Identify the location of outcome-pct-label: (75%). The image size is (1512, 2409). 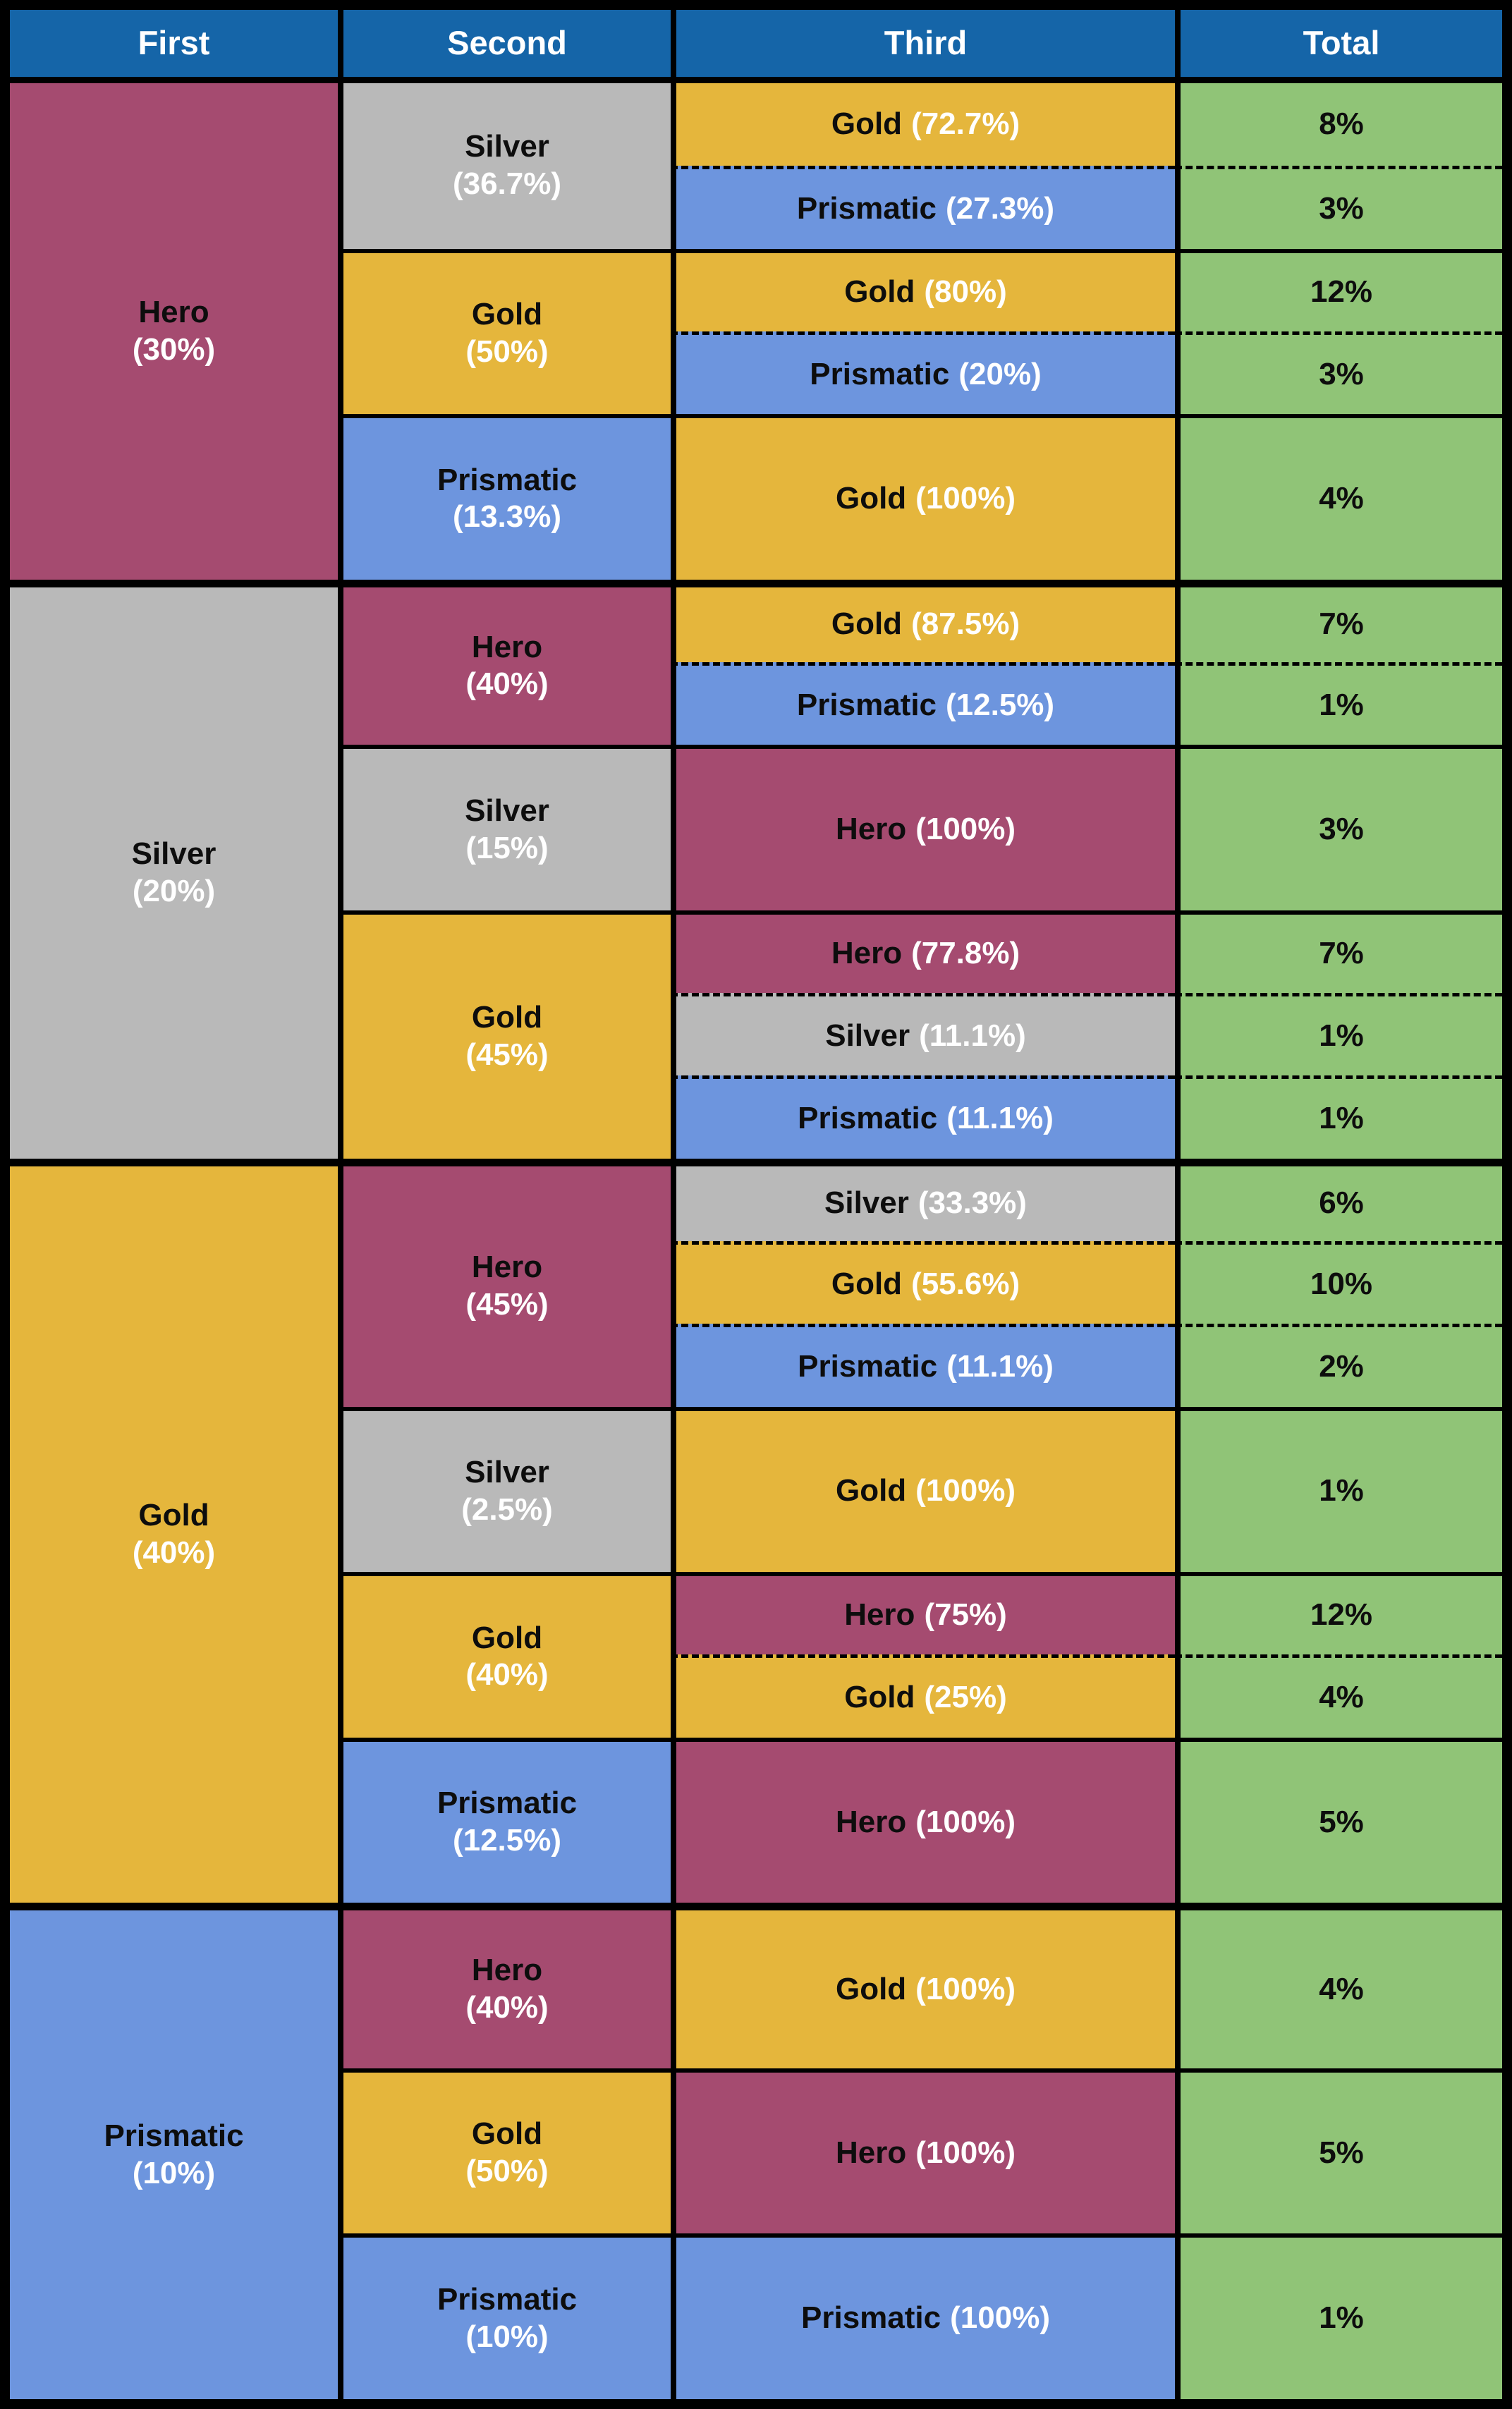
(965, 1615).